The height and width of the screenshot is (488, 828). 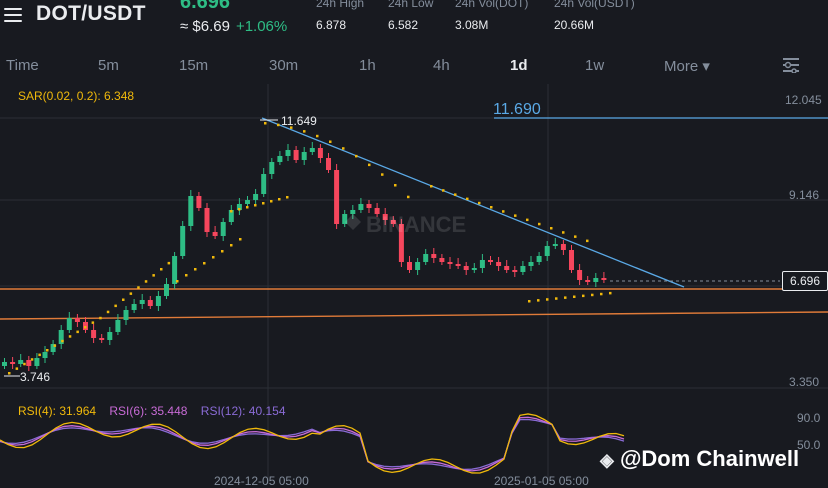 I want to click on stat-value-low: 6.582, so click(x=403, y=25).